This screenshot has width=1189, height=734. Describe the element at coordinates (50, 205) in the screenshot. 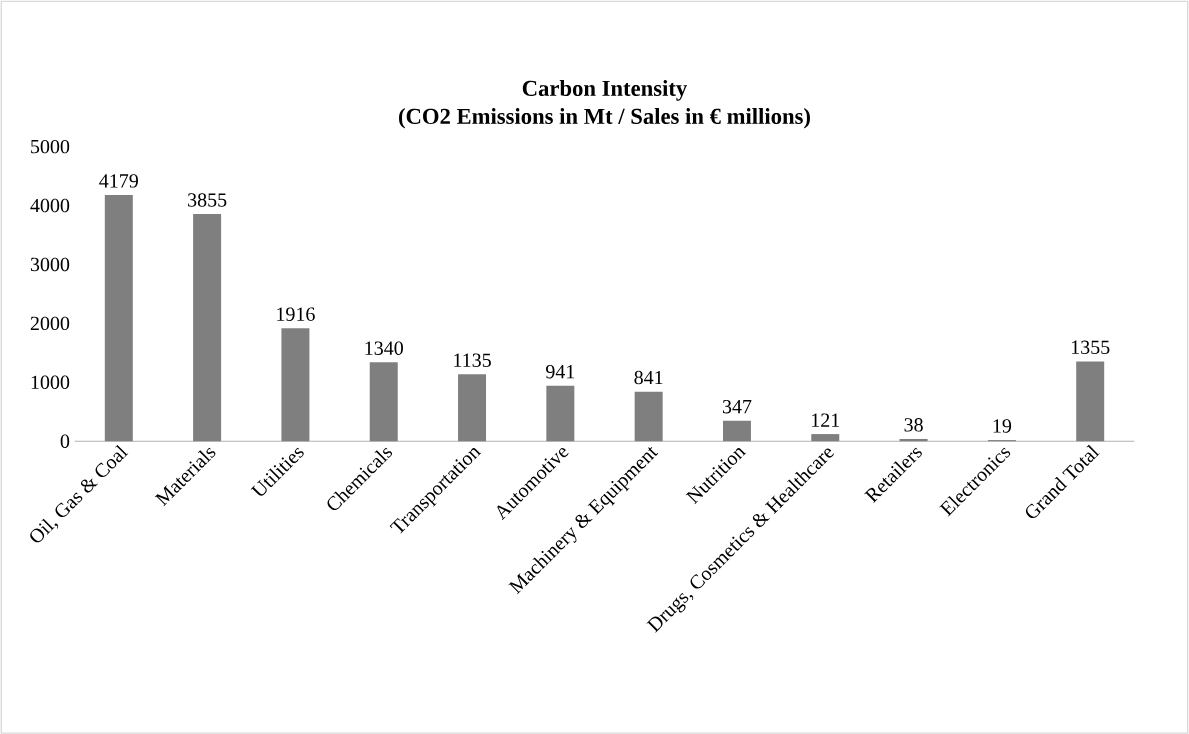

I see `y-tick-label: 4000` at that location.